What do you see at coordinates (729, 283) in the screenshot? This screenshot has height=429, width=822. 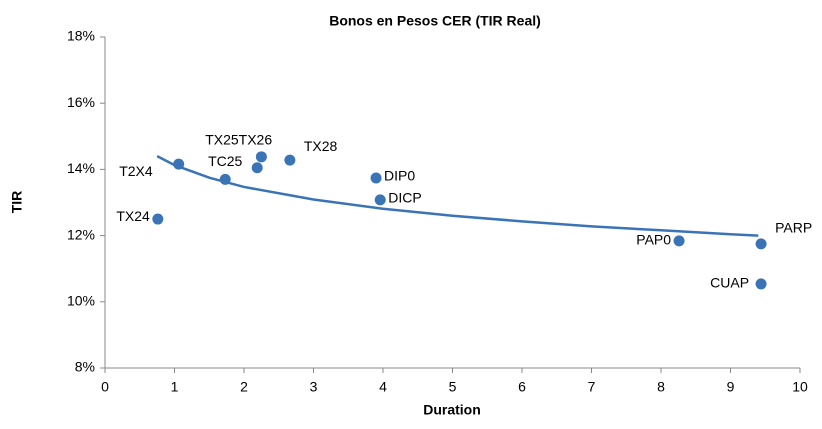 I see `point-label: CUAP` at bounding box center [729, 283].